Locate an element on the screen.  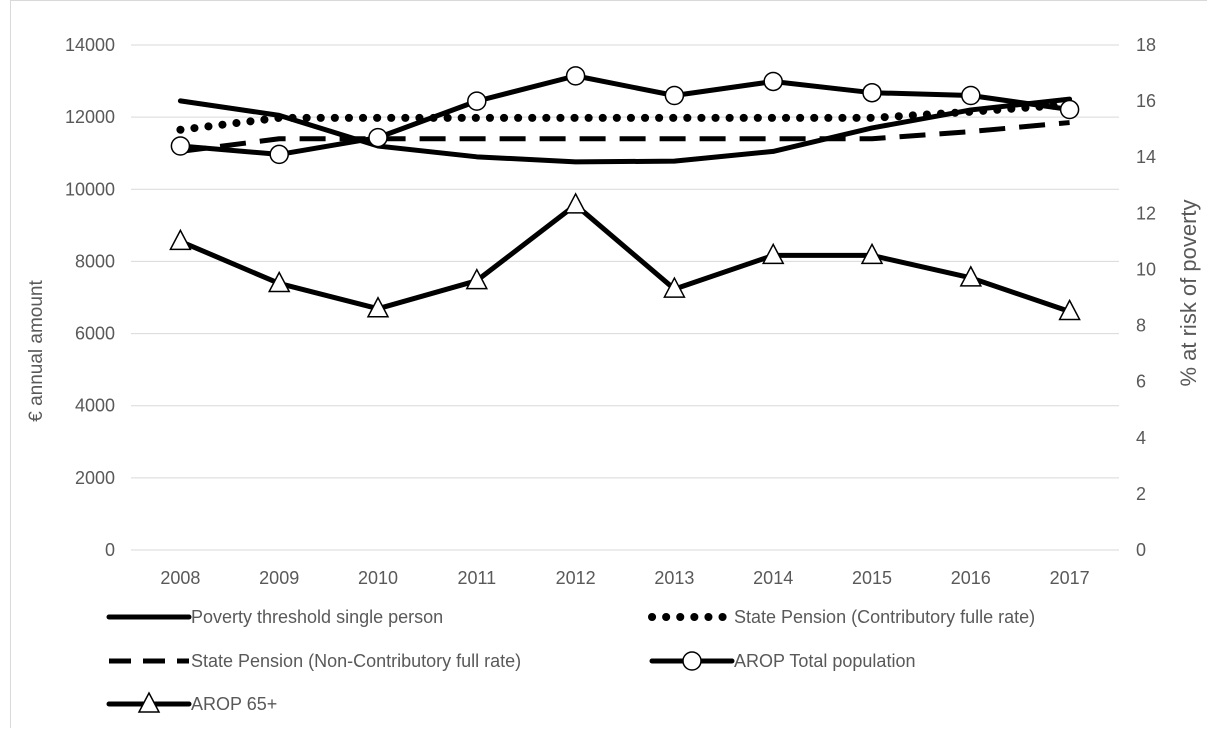
left-tick-label: 0 is located at coordinates (110, 550).